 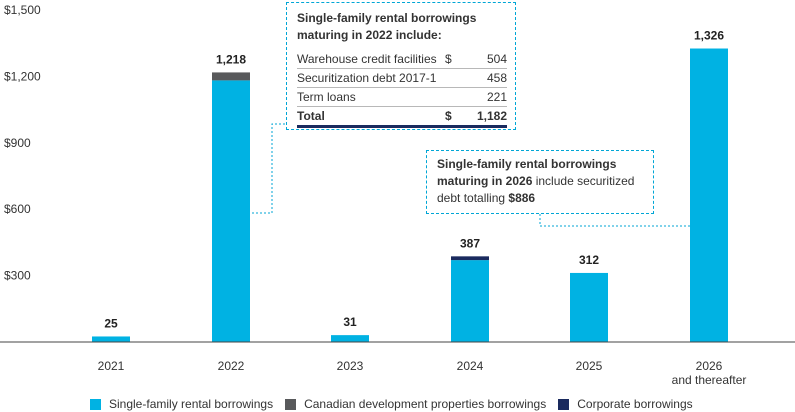 What do you see at coordinates (470, 258) in the screenshot?
I see `bar-corporate` at bounding box center [470, 258].